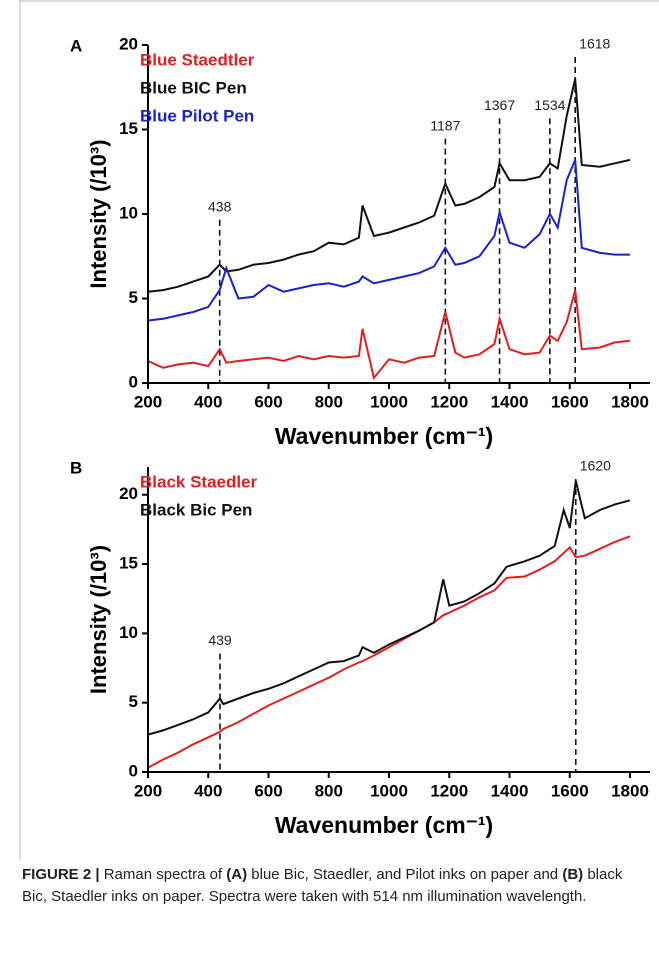 The height and width of the screenshot is (953, 659). Describe the element at coordinates (594, 44) in the screenshot. I see `peak-label: 1618` at that location.